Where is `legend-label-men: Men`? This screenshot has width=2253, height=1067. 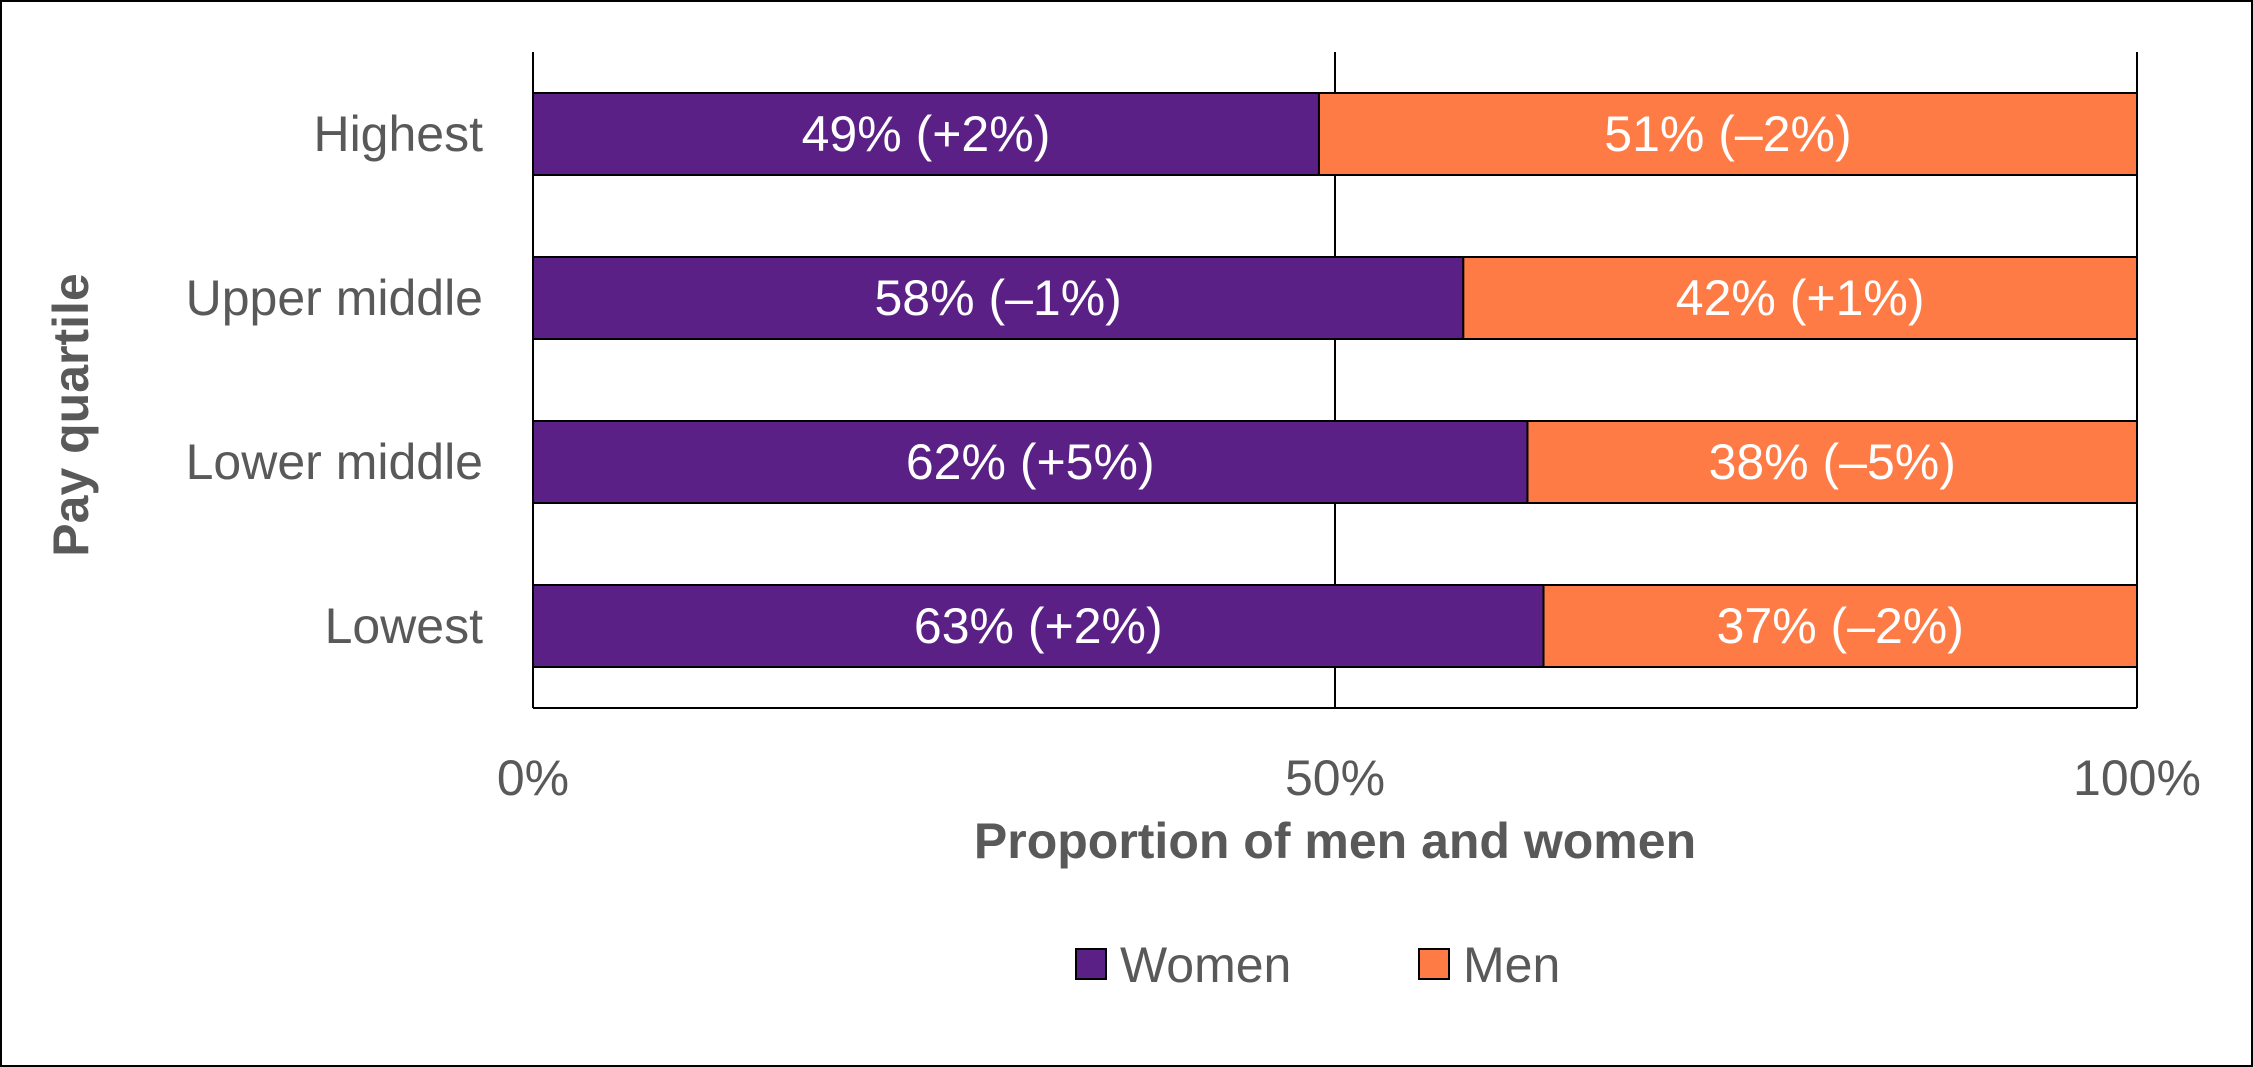 legend-label-men: Men is located at coordinates (1511, 965).